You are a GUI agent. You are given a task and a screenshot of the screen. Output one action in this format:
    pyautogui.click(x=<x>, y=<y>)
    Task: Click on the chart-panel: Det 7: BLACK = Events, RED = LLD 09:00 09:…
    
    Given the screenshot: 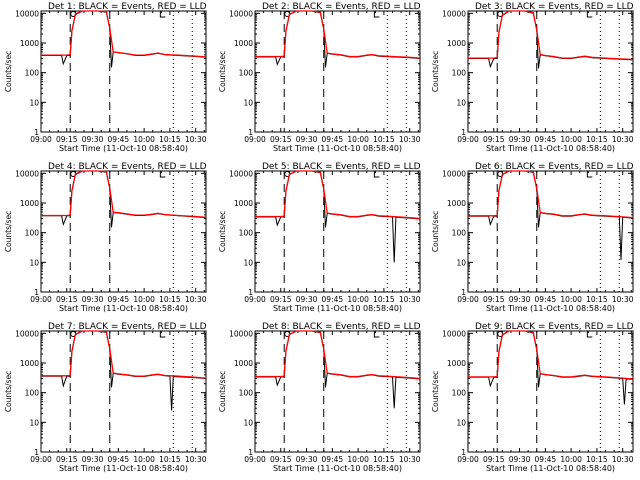 What is the action you would take?
    pyautogui.click(x=105, y=397)
    